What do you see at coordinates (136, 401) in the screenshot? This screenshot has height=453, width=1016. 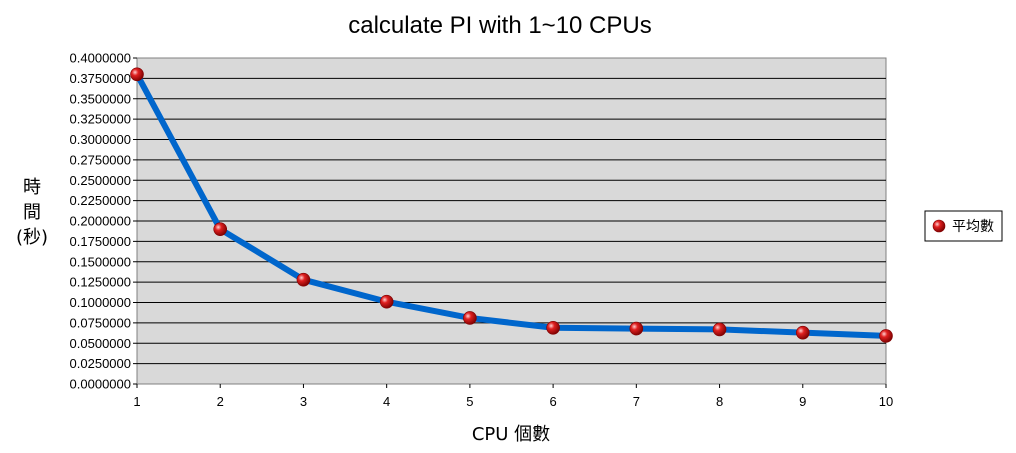 I see `x-tick-label: 1` at bounding box center [136, 401].